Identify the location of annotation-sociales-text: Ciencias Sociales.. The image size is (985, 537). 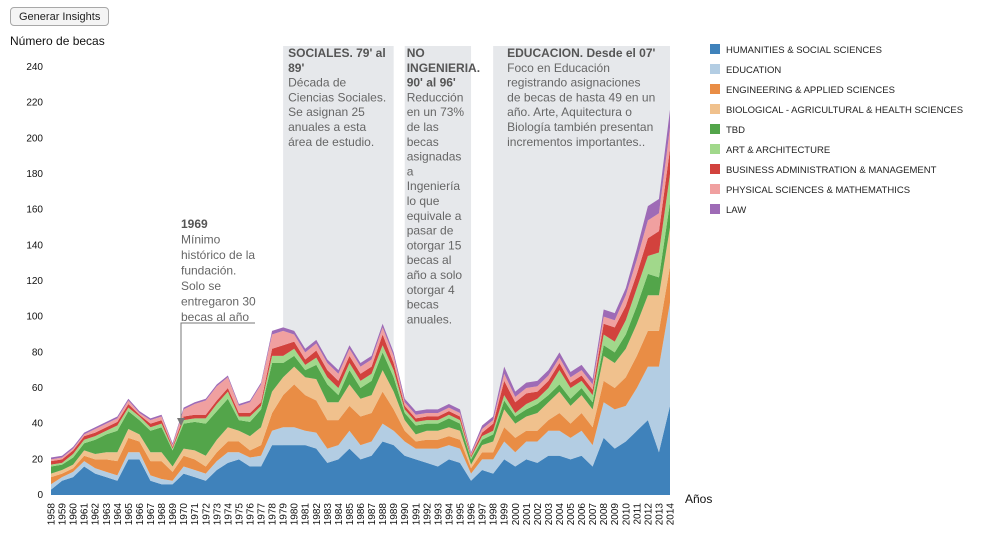
(337, 97).